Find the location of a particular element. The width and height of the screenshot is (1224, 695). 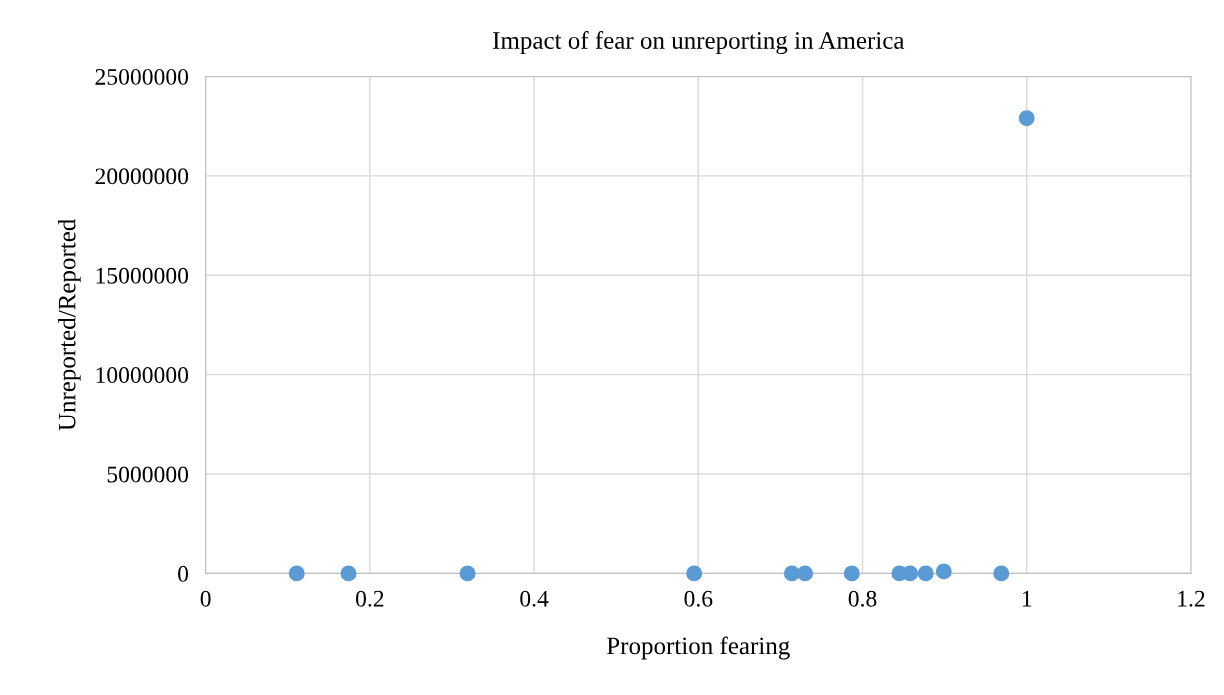

x-tick-label: 0 is located at coordinates (205, 598).